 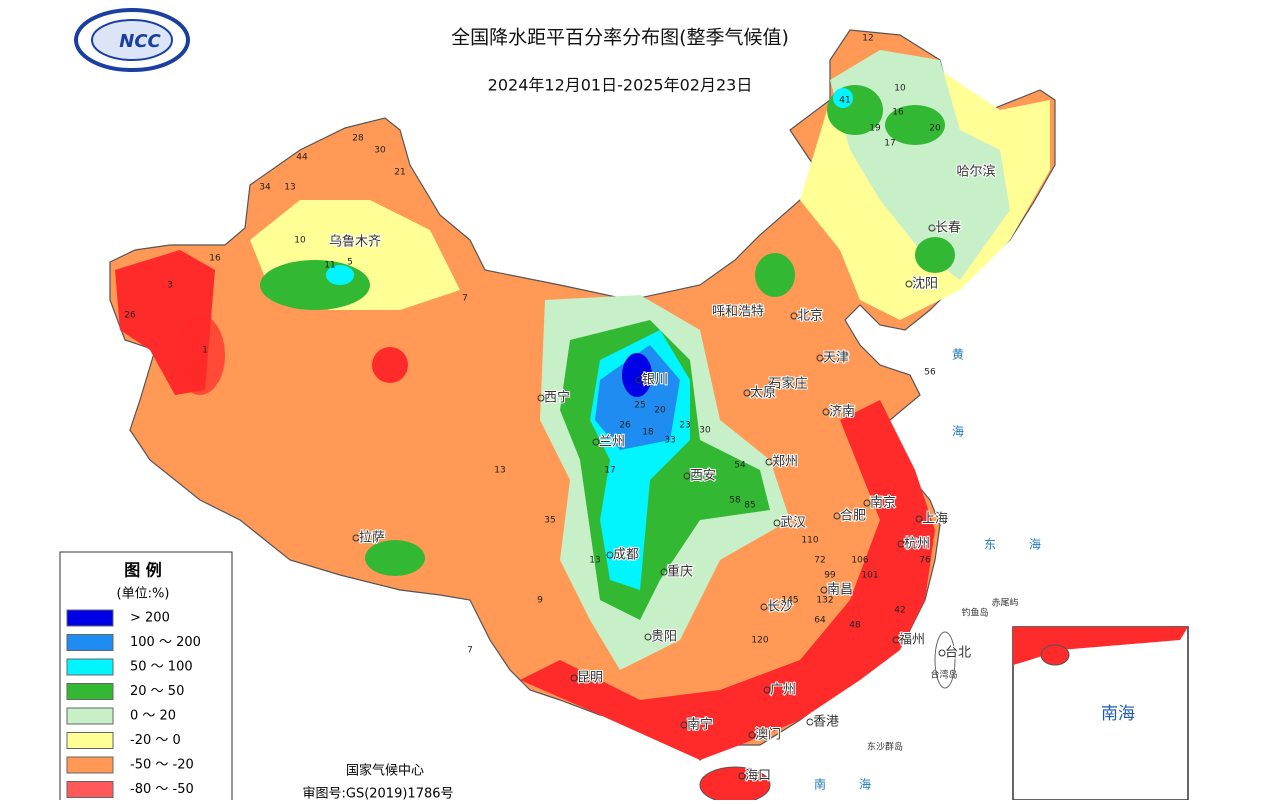 What do you see at coordinates (958, 653) in the screenshot?
I see `city-label: 台北` at bounding box center [958, 653].